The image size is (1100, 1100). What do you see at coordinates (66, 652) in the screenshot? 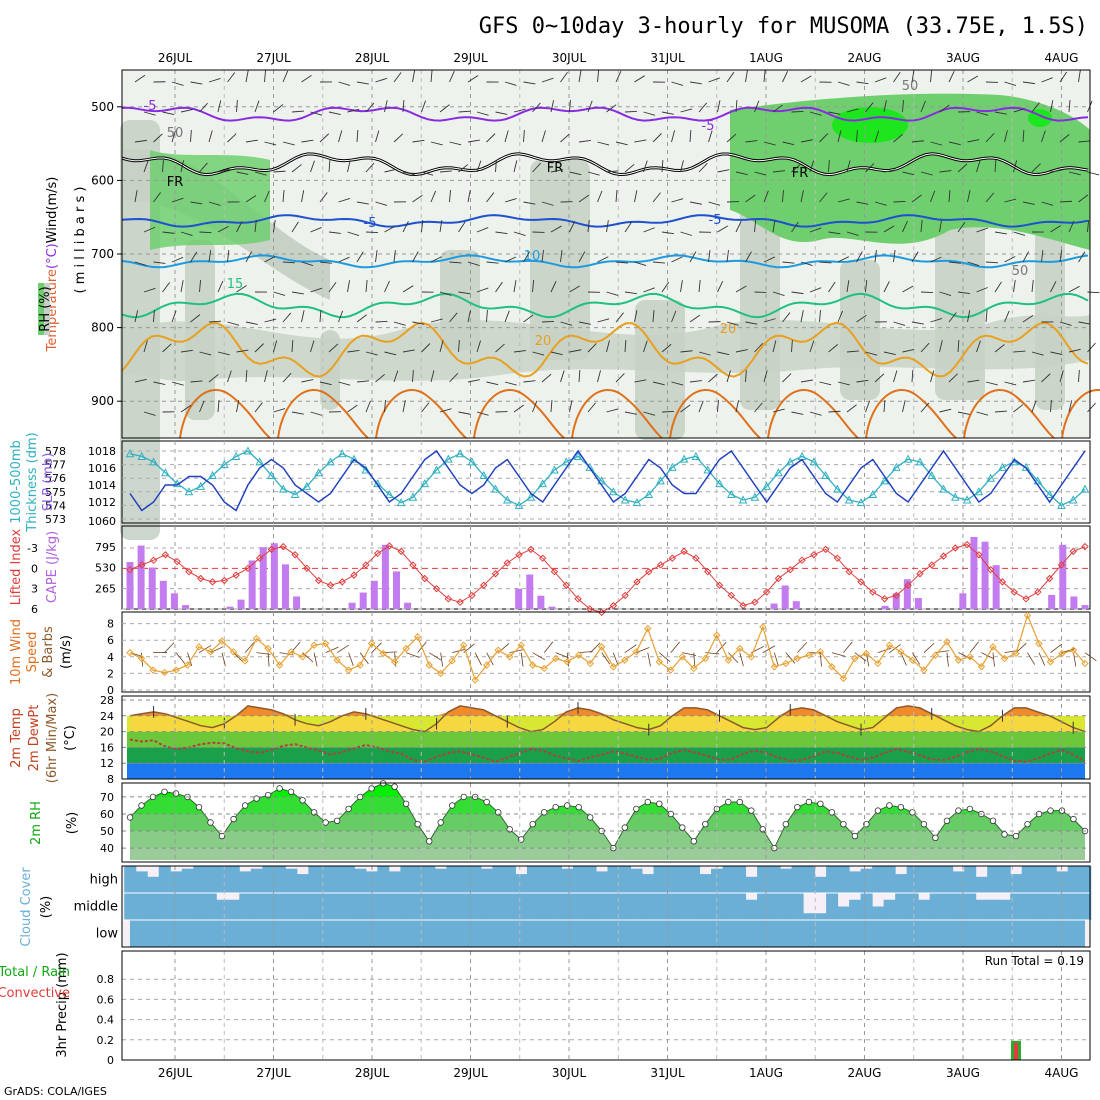
I see `wind-ylabel: (m/s)` at bounding box center [66, 652].